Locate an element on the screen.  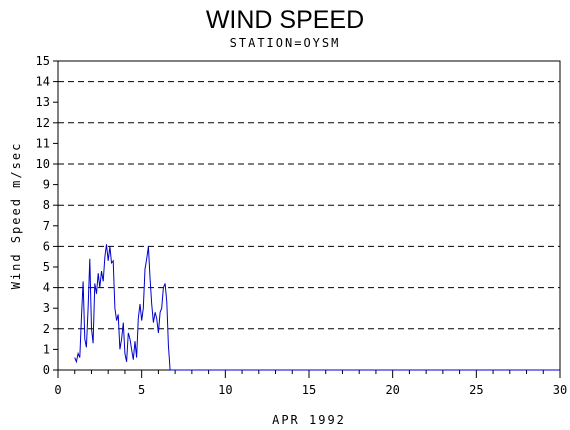
y-tick-label-9: 9 is located at coordinates (46, 185).